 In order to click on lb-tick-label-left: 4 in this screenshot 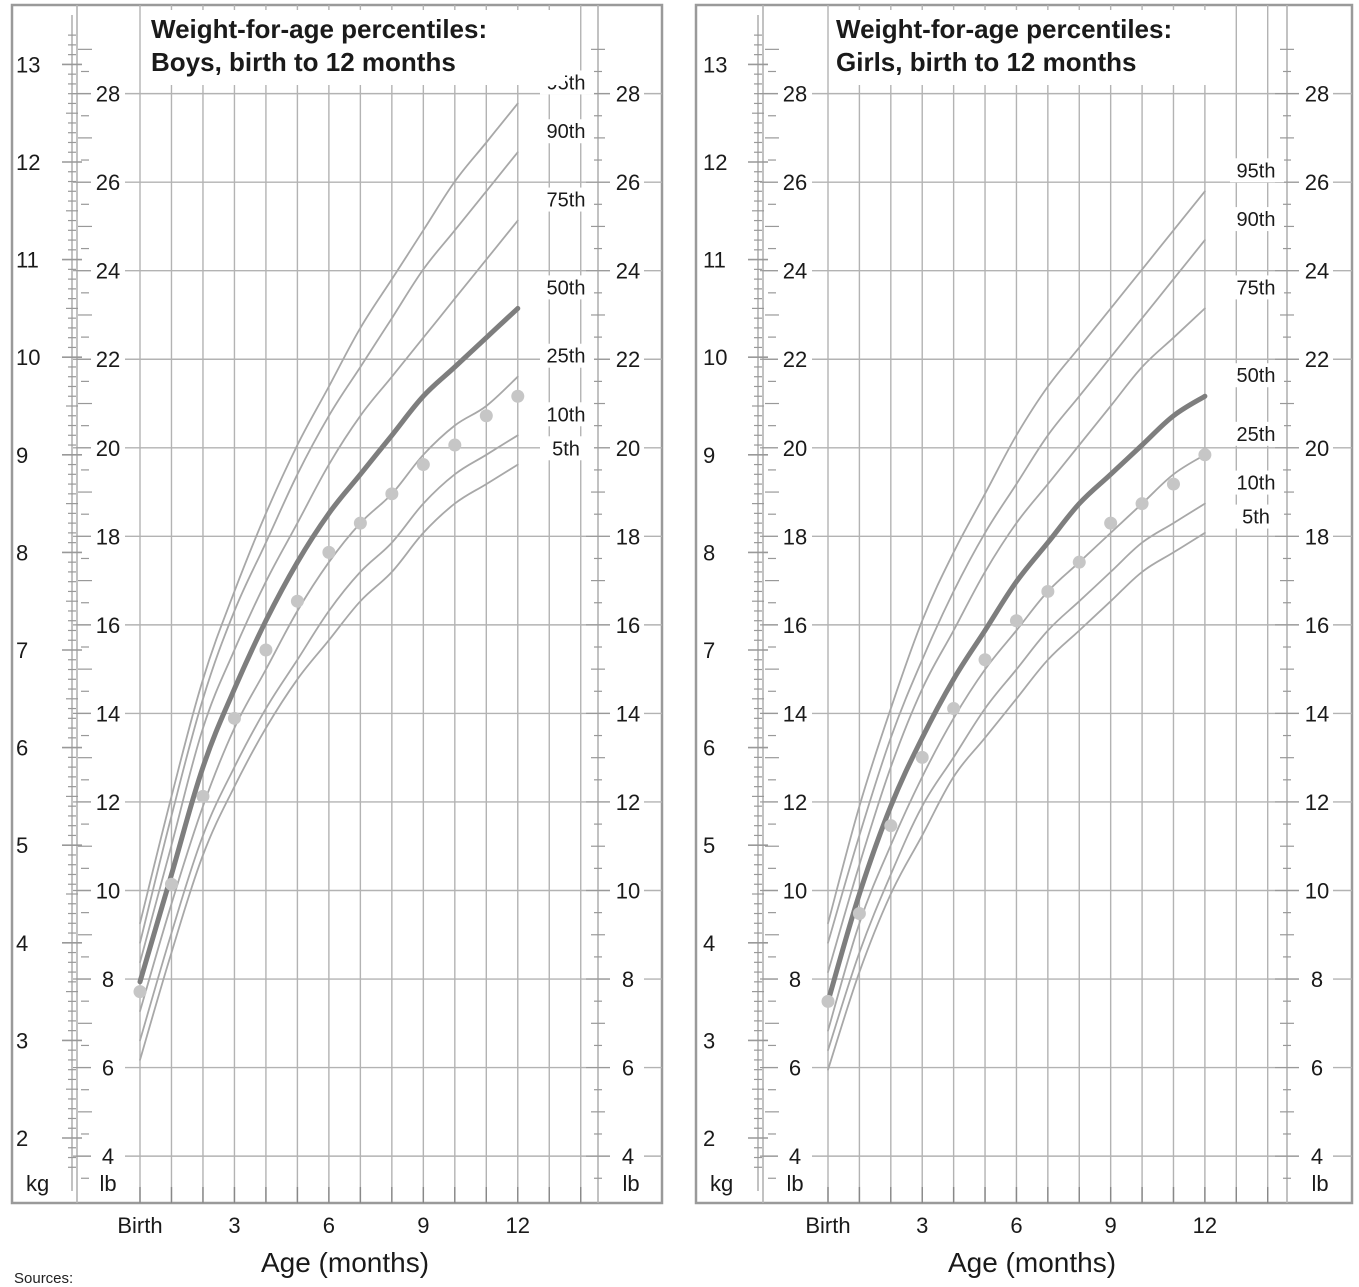, I will do `click(108, 1156)`.